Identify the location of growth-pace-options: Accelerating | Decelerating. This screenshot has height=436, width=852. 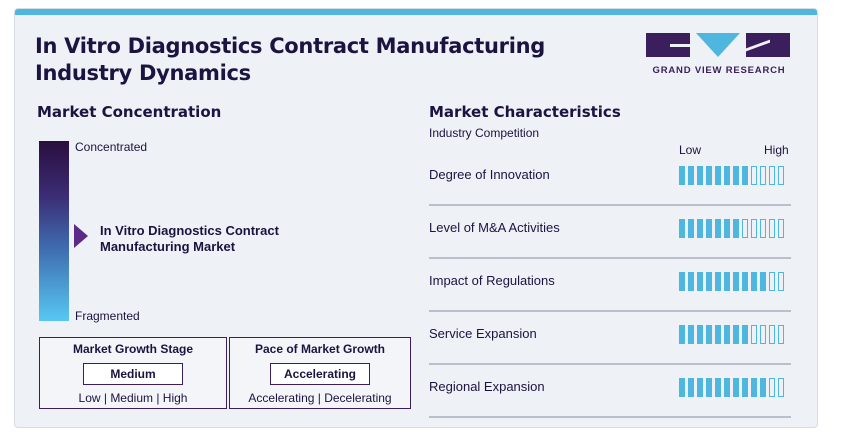
(320, 398).